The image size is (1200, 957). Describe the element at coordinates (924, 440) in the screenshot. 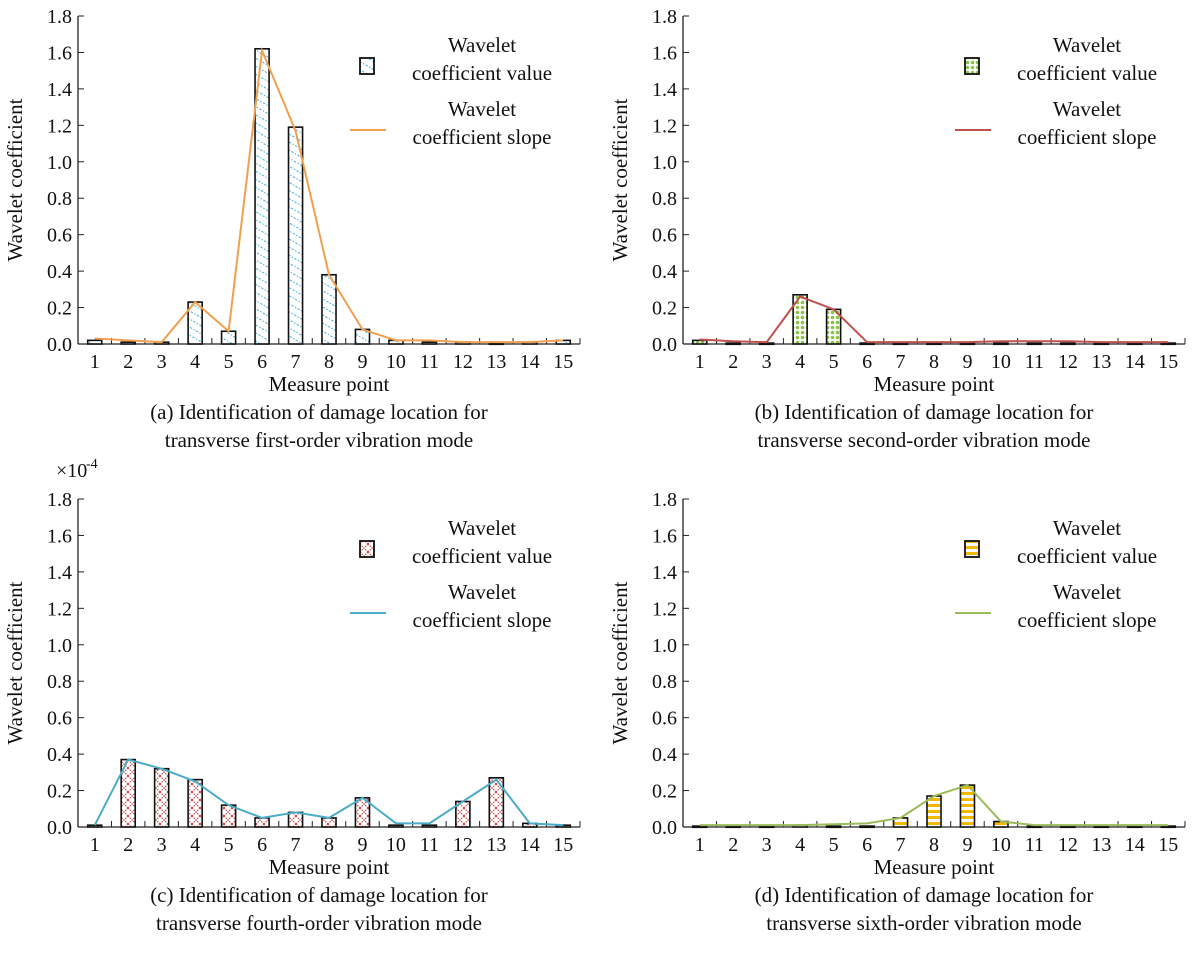

I see `caption-line-2: transverse second-order vibration mode` at that location.